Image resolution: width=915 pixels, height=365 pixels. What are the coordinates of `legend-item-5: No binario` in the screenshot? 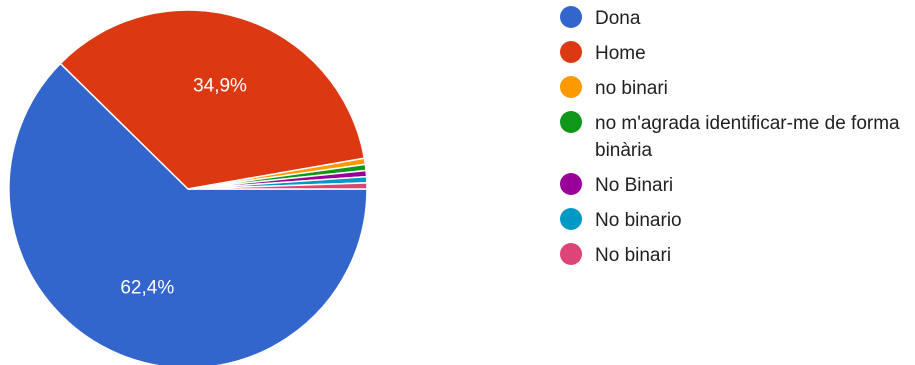 It's located at (735, 220).